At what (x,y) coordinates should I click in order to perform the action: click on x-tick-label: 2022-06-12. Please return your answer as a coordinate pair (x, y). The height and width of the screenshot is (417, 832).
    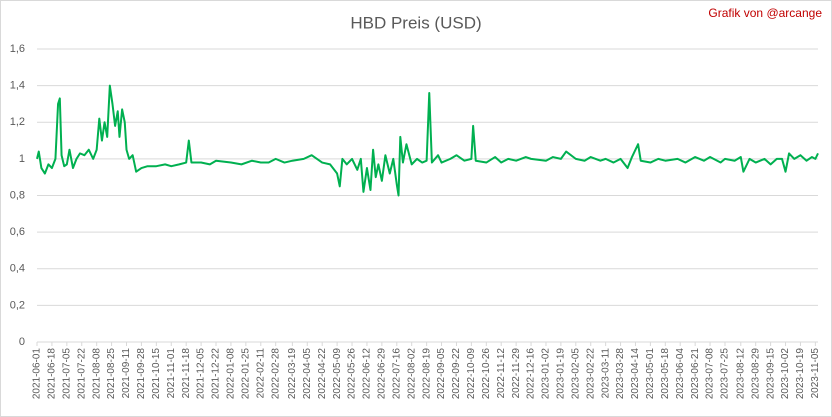
    Looking at the image, I should click on (367, 374).